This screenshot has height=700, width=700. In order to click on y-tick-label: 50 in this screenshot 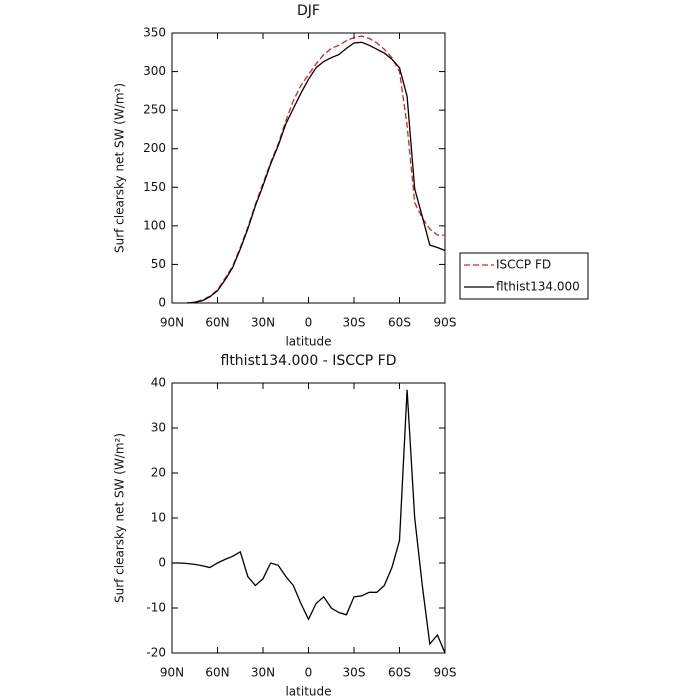, I will do `click(158, 264)`.